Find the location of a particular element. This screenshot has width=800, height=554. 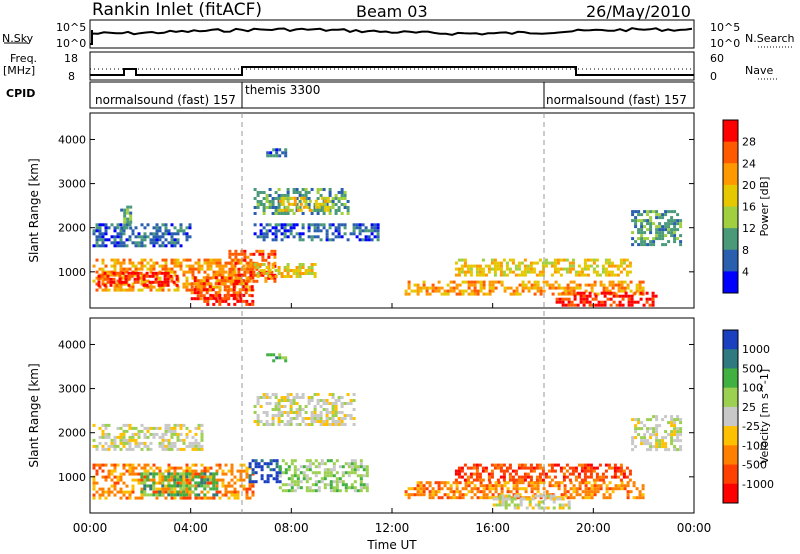

cpid-segment-1: normalsound (fast) 157 is located at coordinates (165, 100).